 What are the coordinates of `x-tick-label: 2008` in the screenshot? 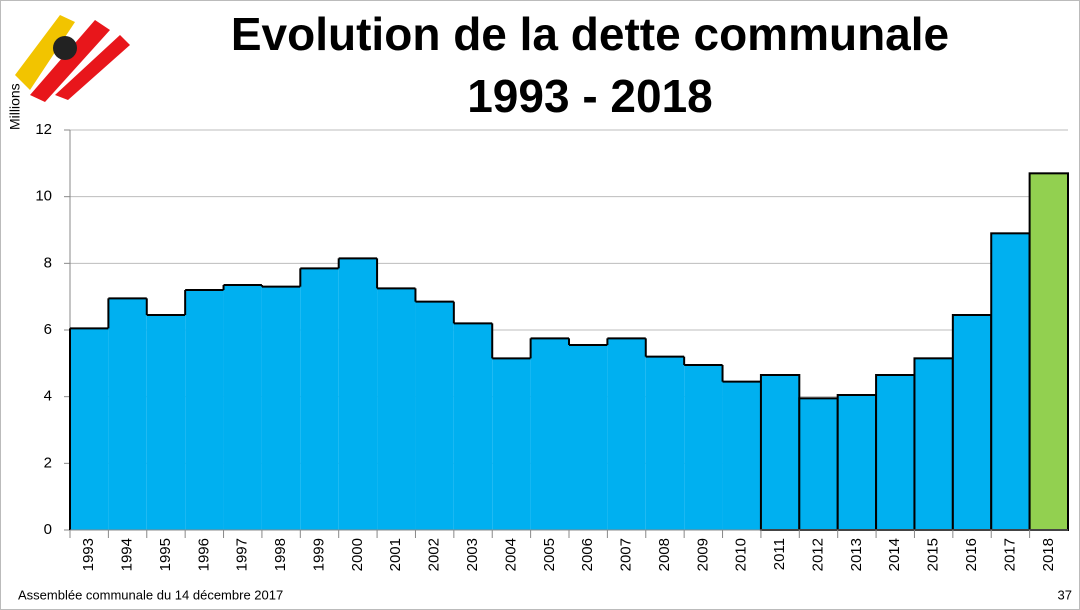 It's located at (664, 554).